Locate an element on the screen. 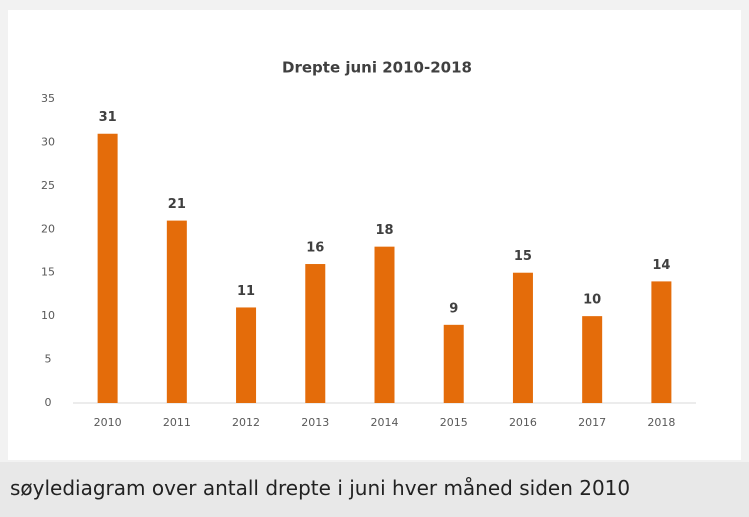  data-label: 16 is located at coordinates (315, 248).